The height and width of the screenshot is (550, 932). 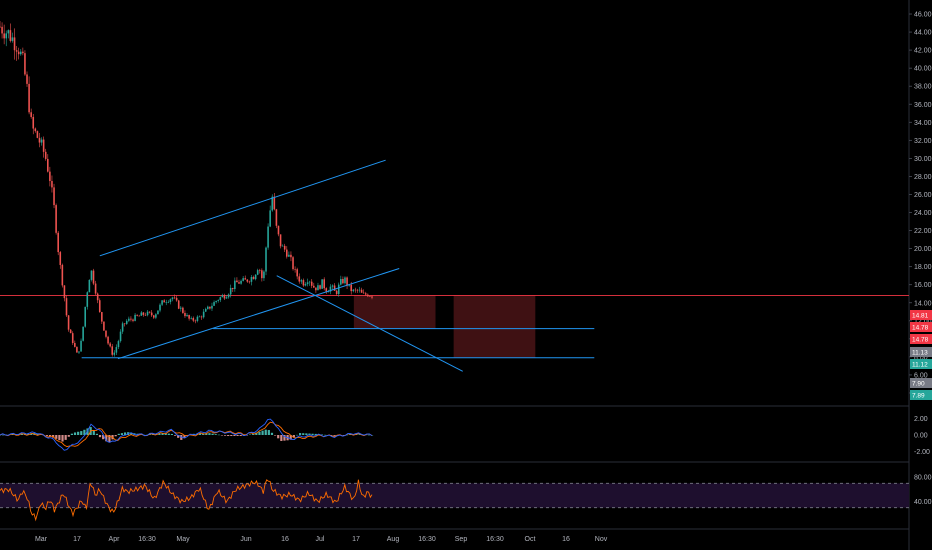 I want to click on time-tick-label: 16:30, so click(x=147, y=539).